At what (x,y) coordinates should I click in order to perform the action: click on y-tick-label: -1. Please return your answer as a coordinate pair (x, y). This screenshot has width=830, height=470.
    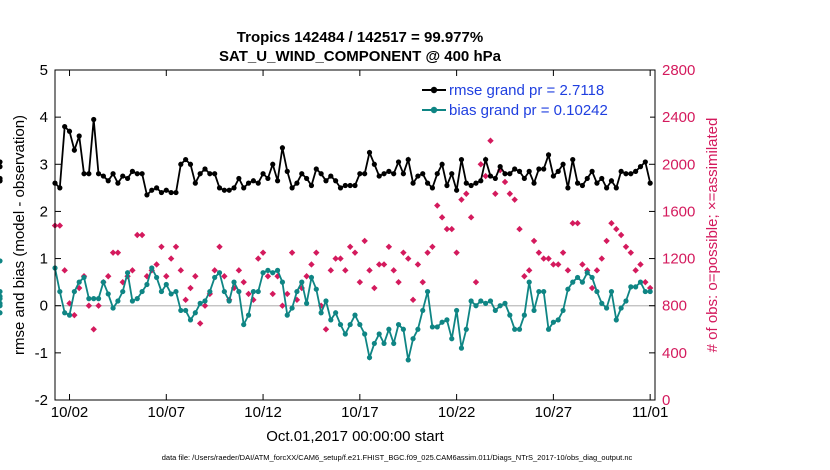
    Looking at the image, I should click on (41, 353).